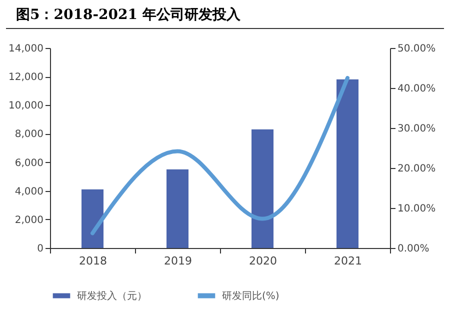 The image size is (450, 335). I want to click on legend-label: 研发投入（元）, so click(112, 296).